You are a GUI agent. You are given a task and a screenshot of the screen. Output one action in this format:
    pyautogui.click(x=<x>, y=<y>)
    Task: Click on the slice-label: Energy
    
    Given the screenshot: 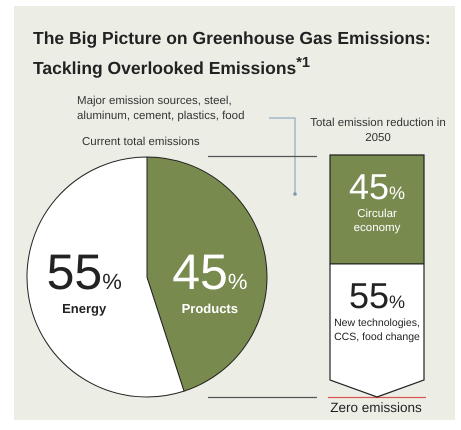 What is the action you would take?
    pyautogui.click(x=84, y=308)
    